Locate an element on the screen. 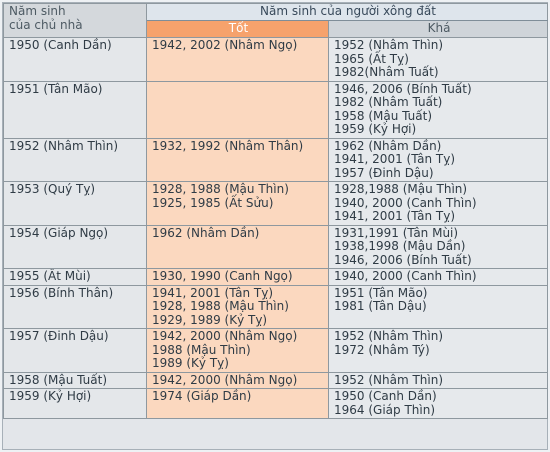 This screenshot has height=452, width=550. good-years-cell: 1932, 1992 (Nhâm Thân) is located at coordinates (237, 159).